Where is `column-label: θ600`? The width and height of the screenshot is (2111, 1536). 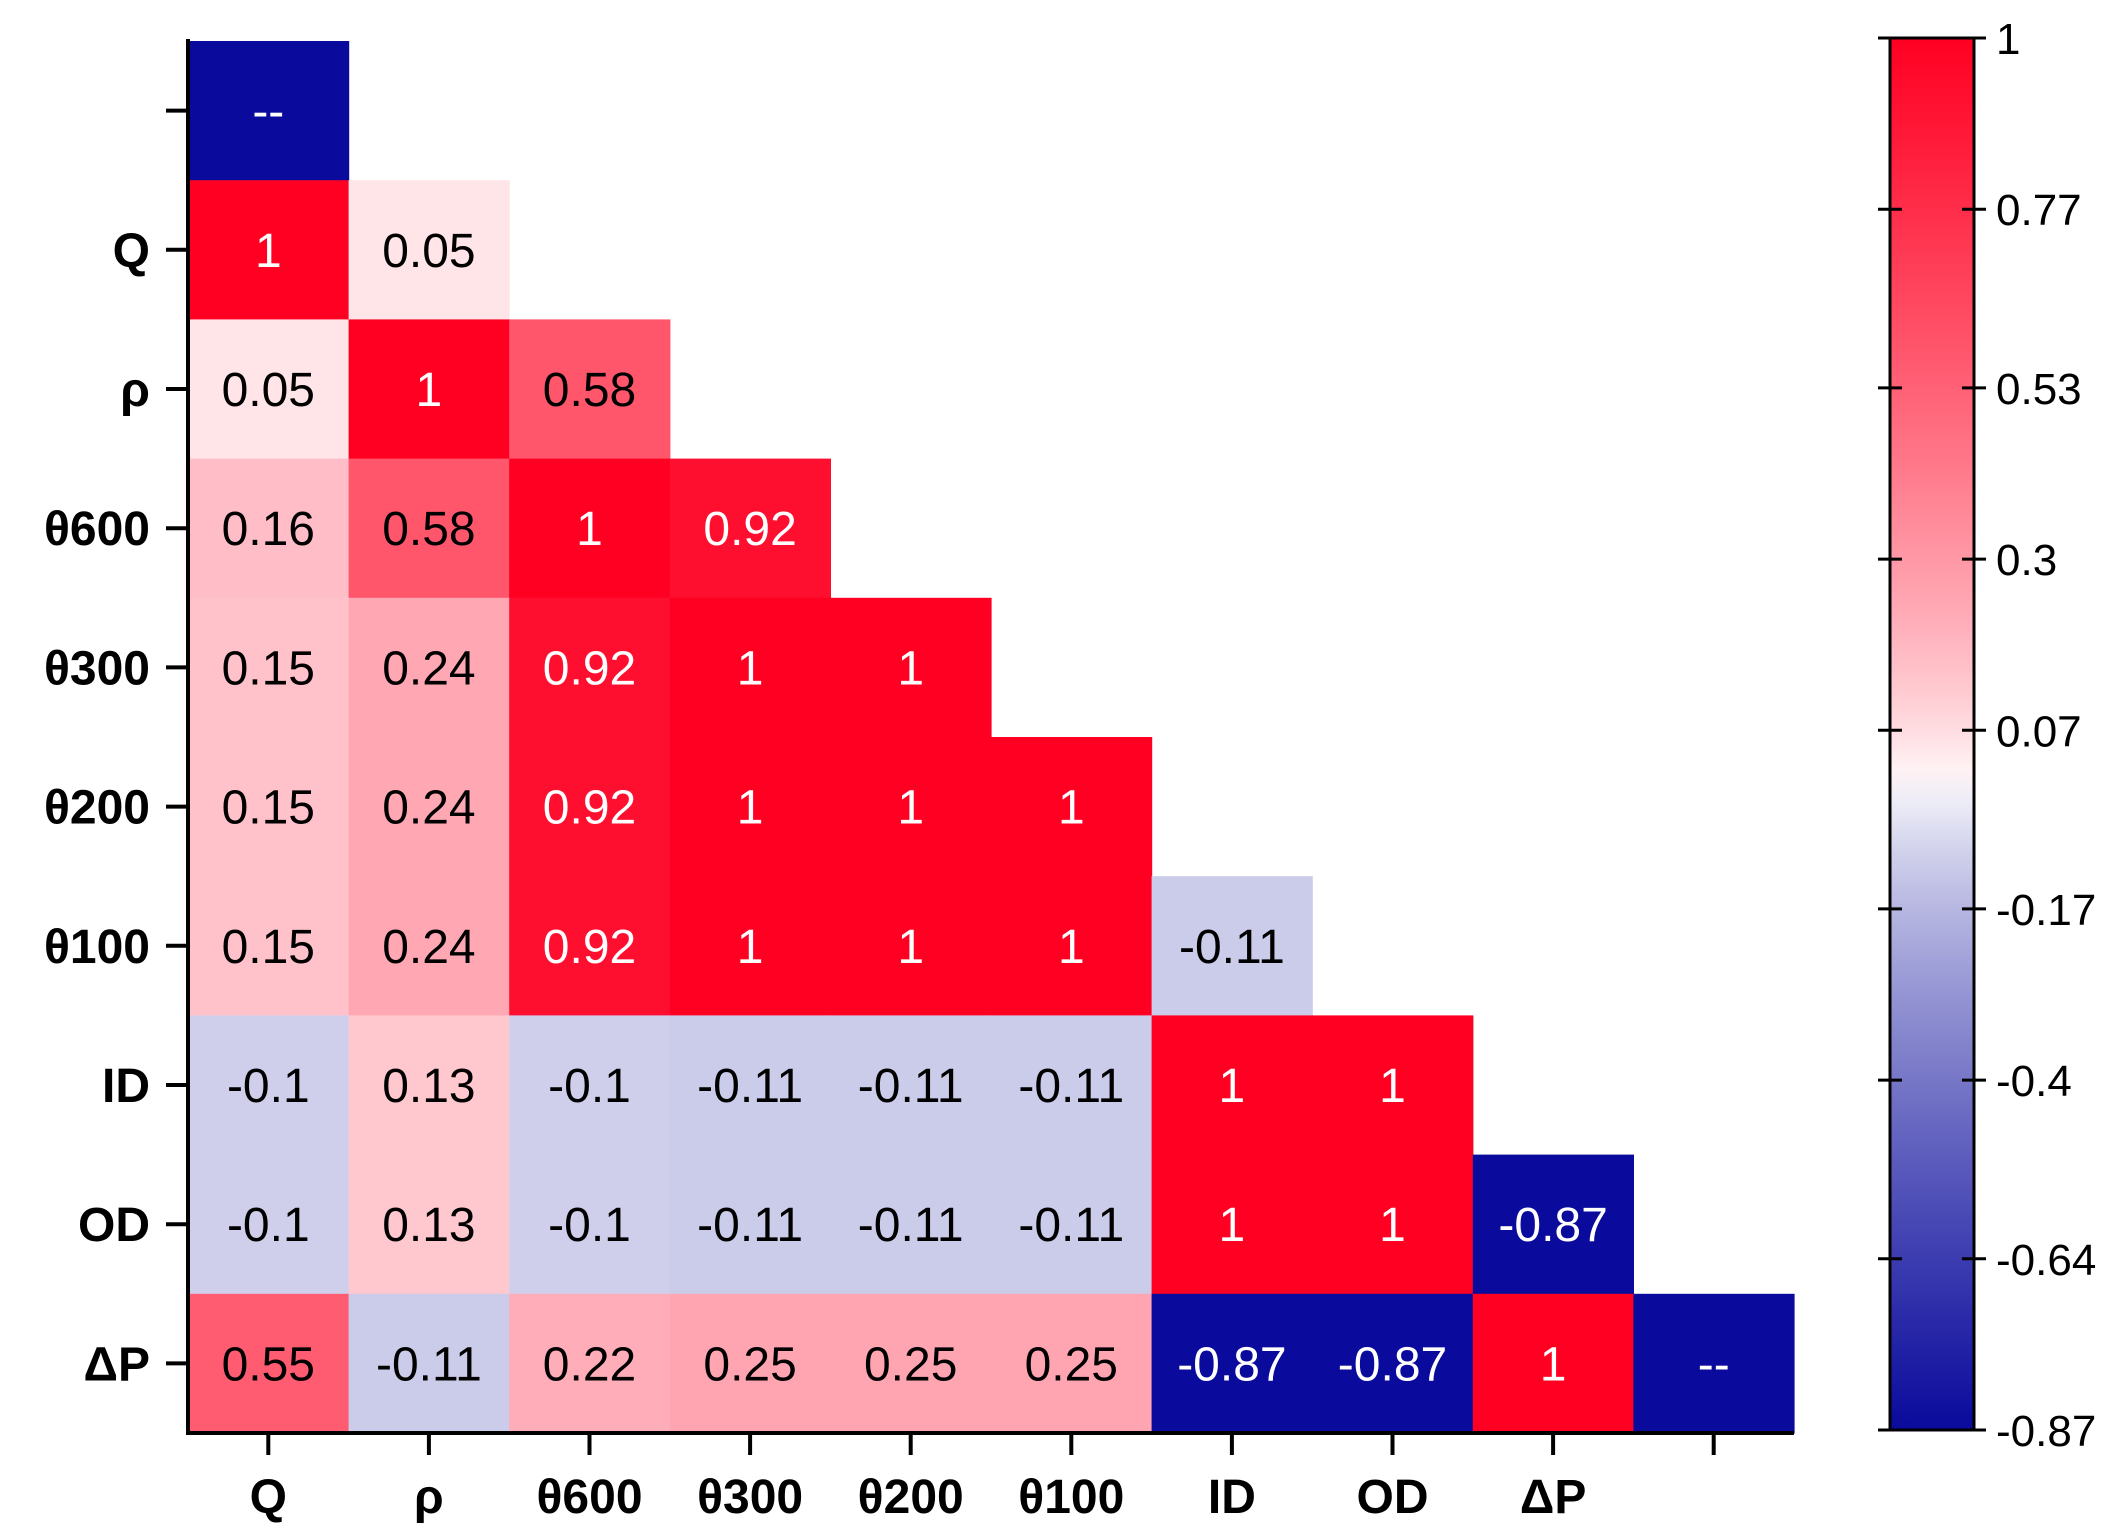 column-label: θ600 is located at coordinates (589, 1497).